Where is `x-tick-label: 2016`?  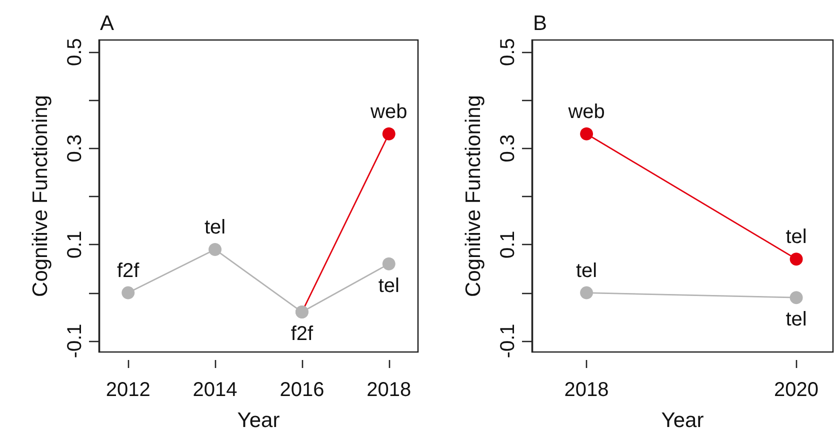 x-tick-label: 2016 is located at coordinates (302, 390).